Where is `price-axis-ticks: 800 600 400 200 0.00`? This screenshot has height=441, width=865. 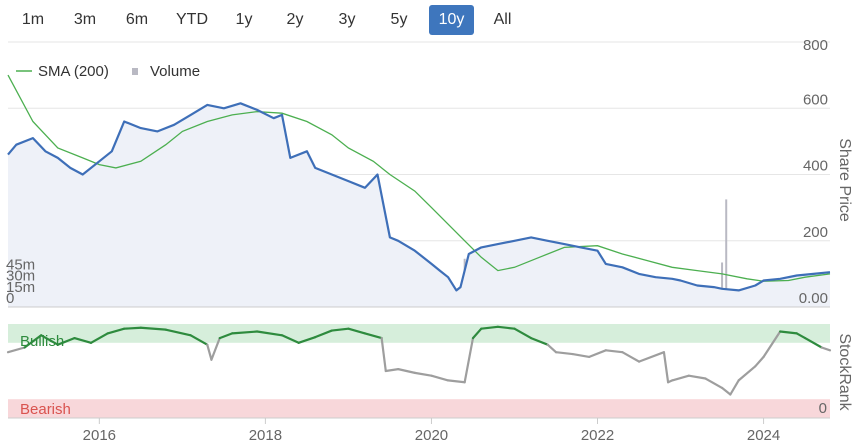 price-axis-ticks: 800 600 400 200 0.00 is located at coordinates (813, 172).